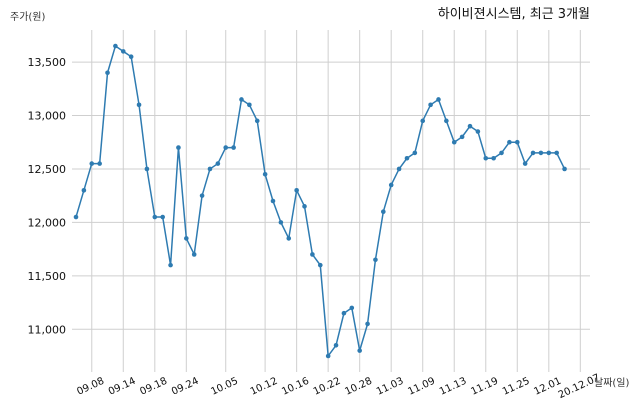 The height and width of the screenshot is (414, 640). What do you see at coordinates (47, 276) in the screenshot?
I see `y-tick-label: 11,500` at bounding box center [47, 276].